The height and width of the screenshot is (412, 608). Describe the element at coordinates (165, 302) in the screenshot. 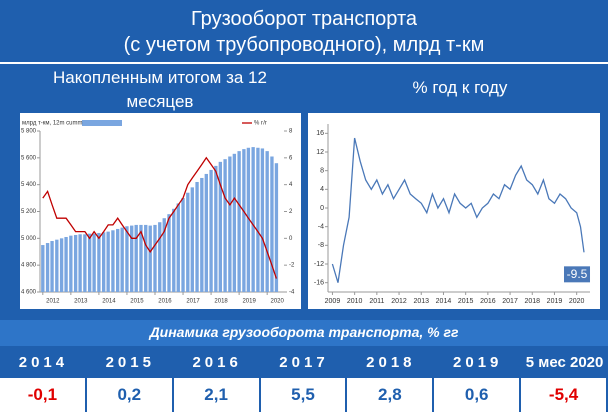

I see `x-tick-label: 2016` at that location.